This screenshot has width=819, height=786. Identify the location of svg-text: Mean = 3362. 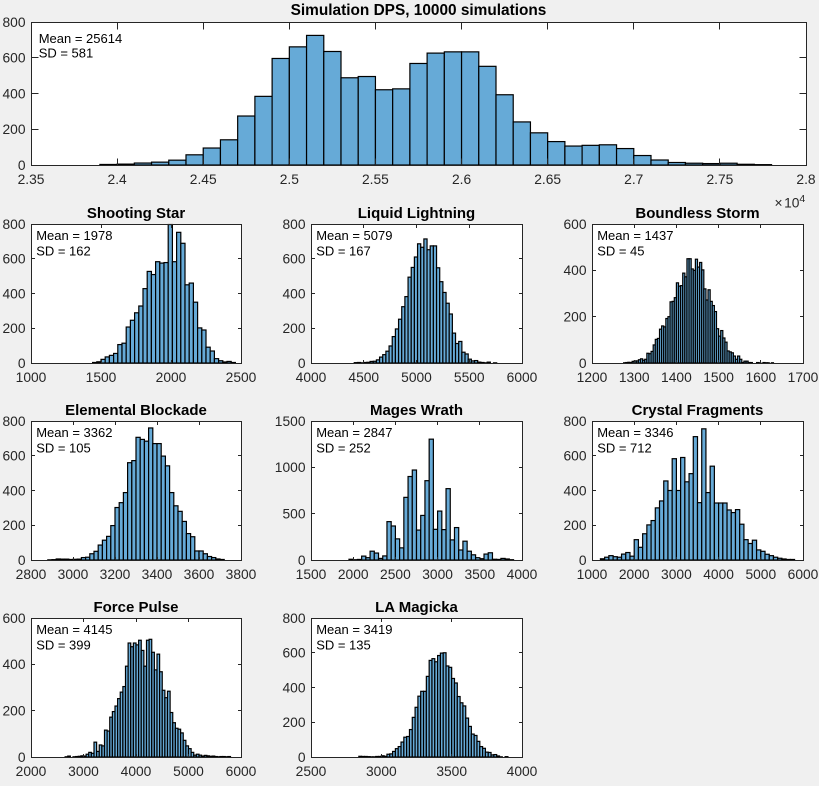
(74, 432).